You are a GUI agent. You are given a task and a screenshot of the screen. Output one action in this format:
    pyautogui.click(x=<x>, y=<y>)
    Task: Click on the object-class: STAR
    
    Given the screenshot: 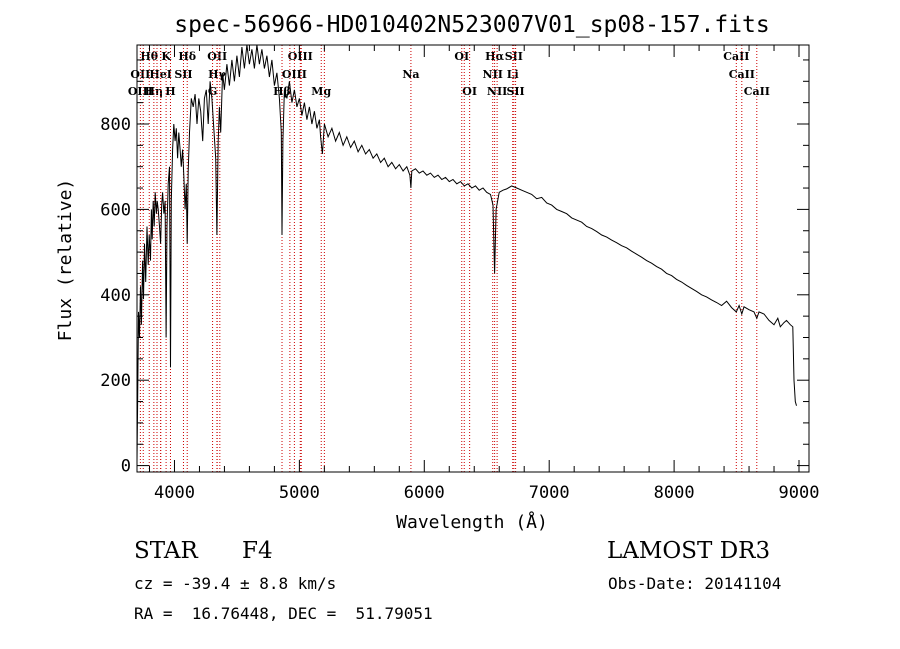 What is the action you would take?
    pyautogui.click(x=166, y=551)
    